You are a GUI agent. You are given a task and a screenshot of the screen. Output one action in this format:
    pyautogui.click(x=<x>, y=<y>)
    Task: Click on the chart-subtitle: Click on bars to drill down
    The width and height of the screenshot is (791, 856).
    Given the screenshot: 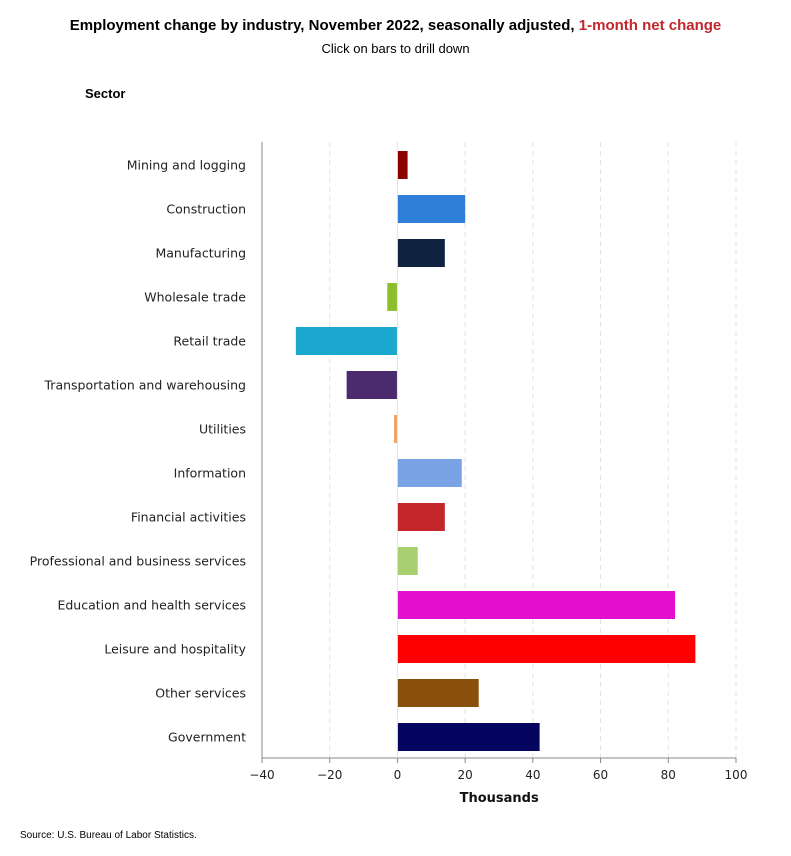 What is the action you would take?
    pyautogui.click(x=395, y=48)
    